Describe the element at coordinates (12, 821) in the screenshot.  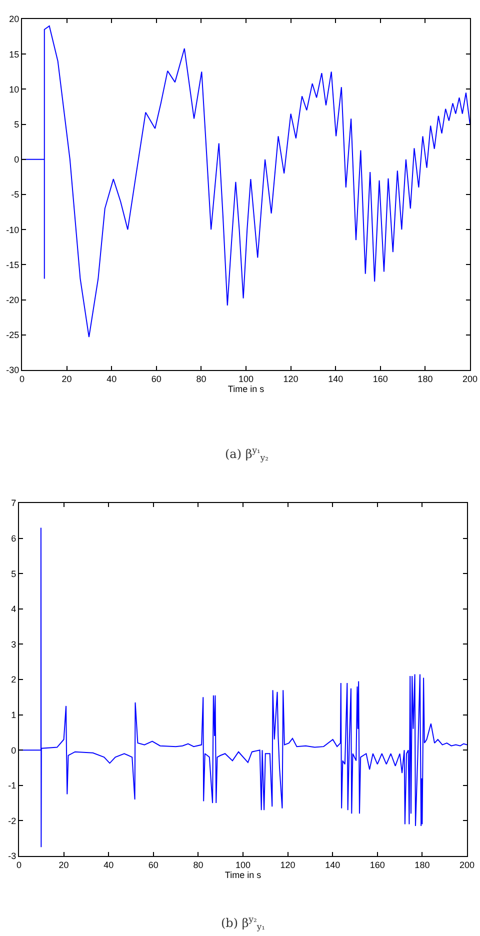
I see `y-tick-label: -2` at that location.